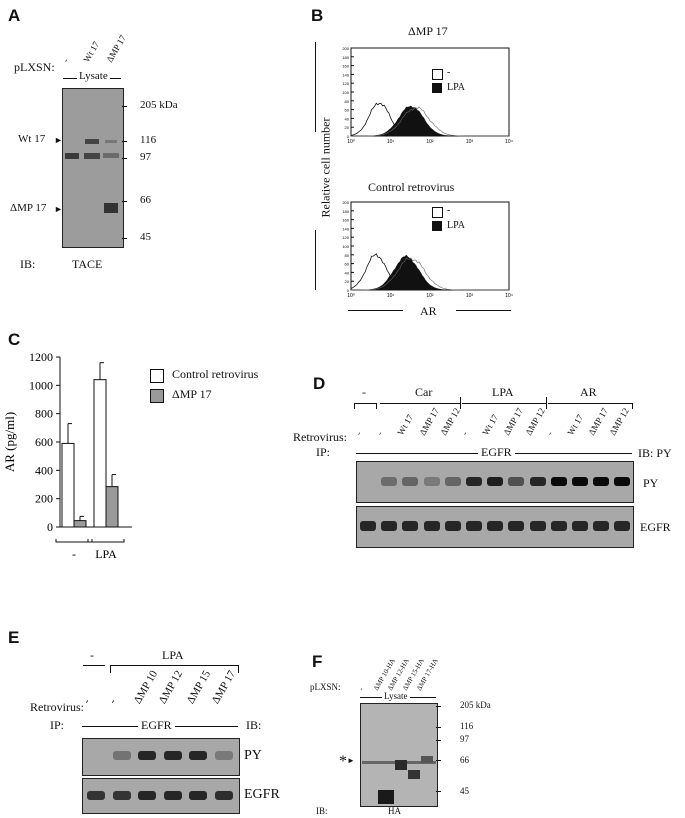 The height and width of the screenshot is (818, 685). Describe the element at coordinates (396, 696) in the screenshot. I see `lysate-label-f: Lysate` at that location.